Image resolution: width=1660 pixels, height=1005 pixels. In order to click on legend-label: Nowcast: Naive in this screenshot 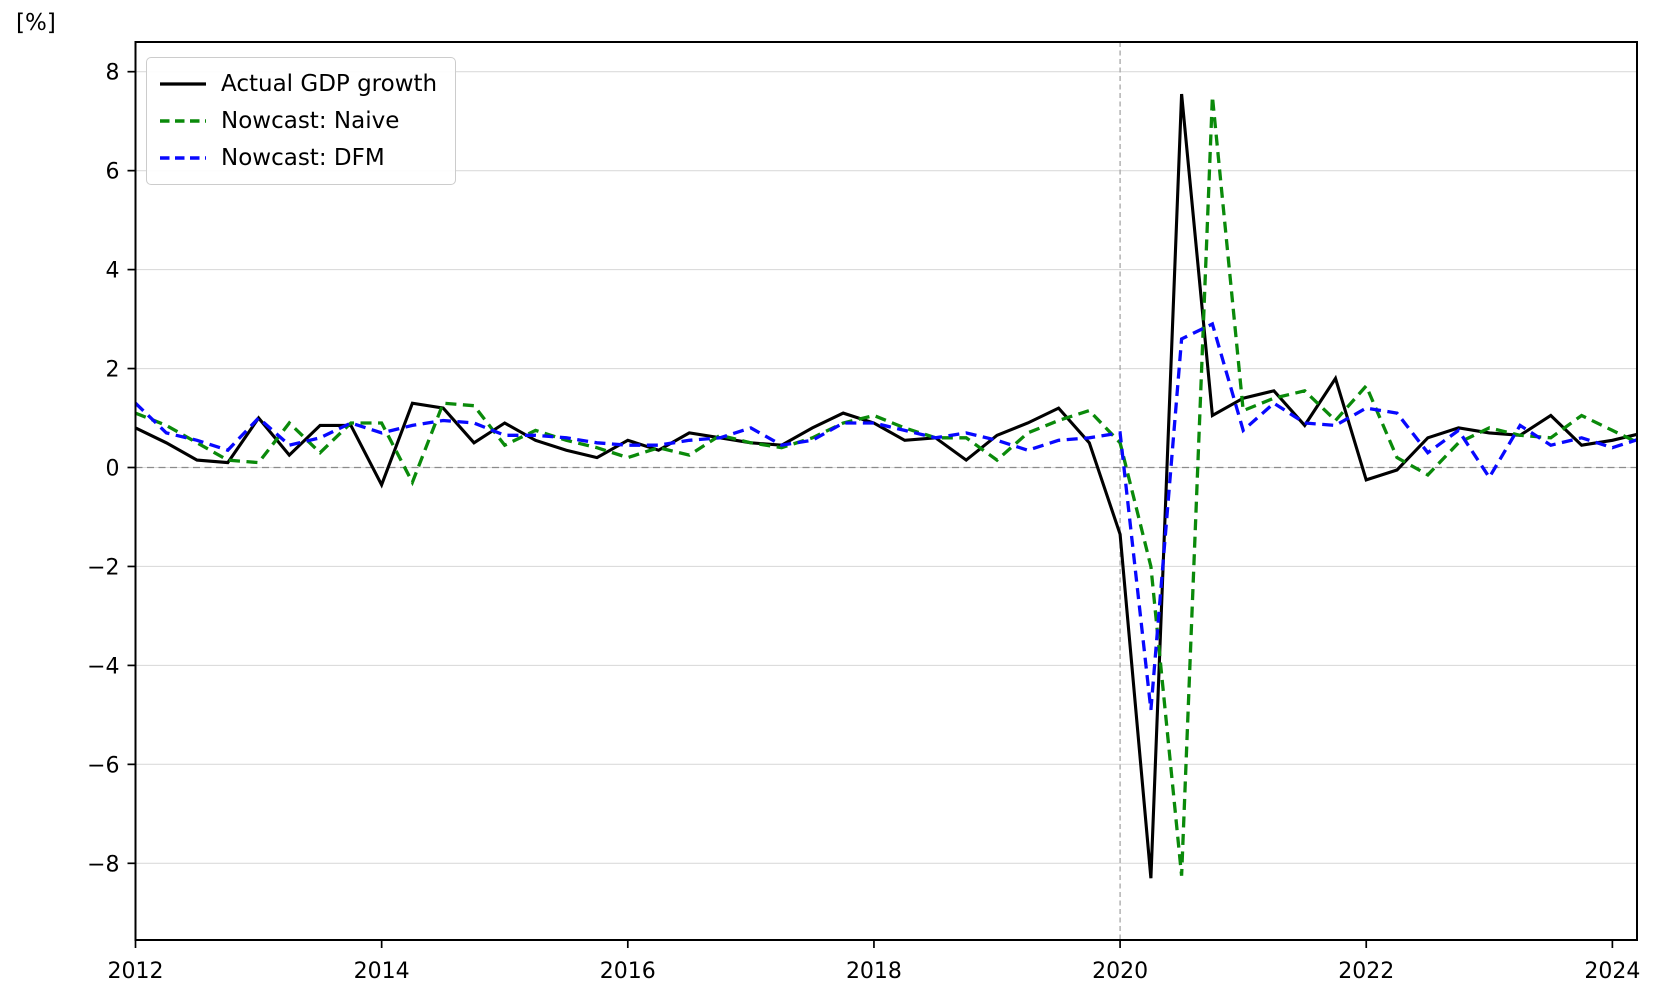, I will do `click(310, 121)`.